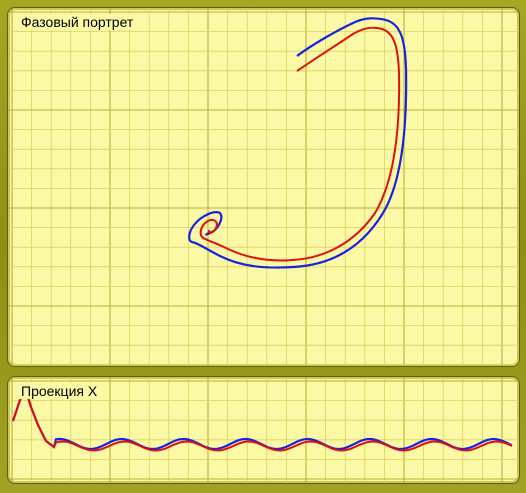 Image resolution: width=526 pixels, height=493 pixels. I want to click on phase-portrait-title: Фазовый портрет, so click(77, 22).